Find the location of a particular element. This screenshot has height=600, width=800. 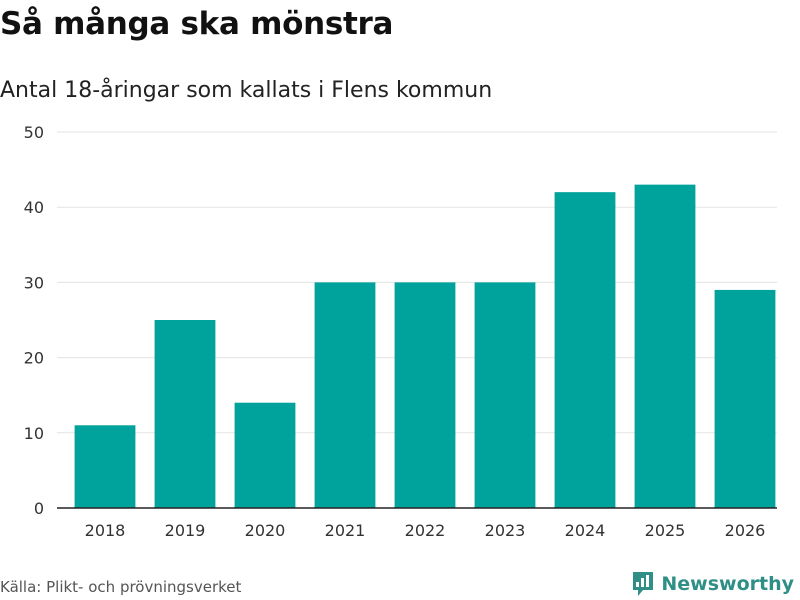

x-tick-label: 2023 is located at coordinates (505, 530).